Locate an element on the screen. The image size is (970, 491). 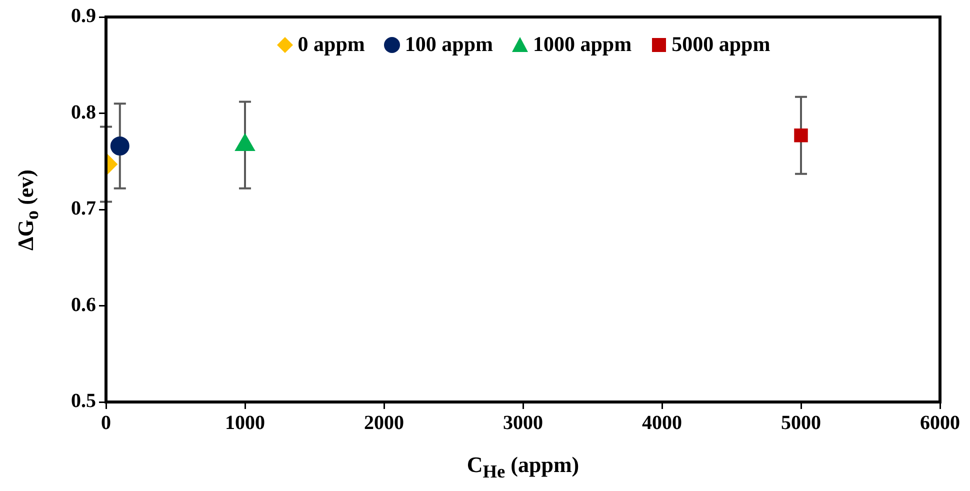
y-tick-label: 0.8 is located at coordinates (83, 112).